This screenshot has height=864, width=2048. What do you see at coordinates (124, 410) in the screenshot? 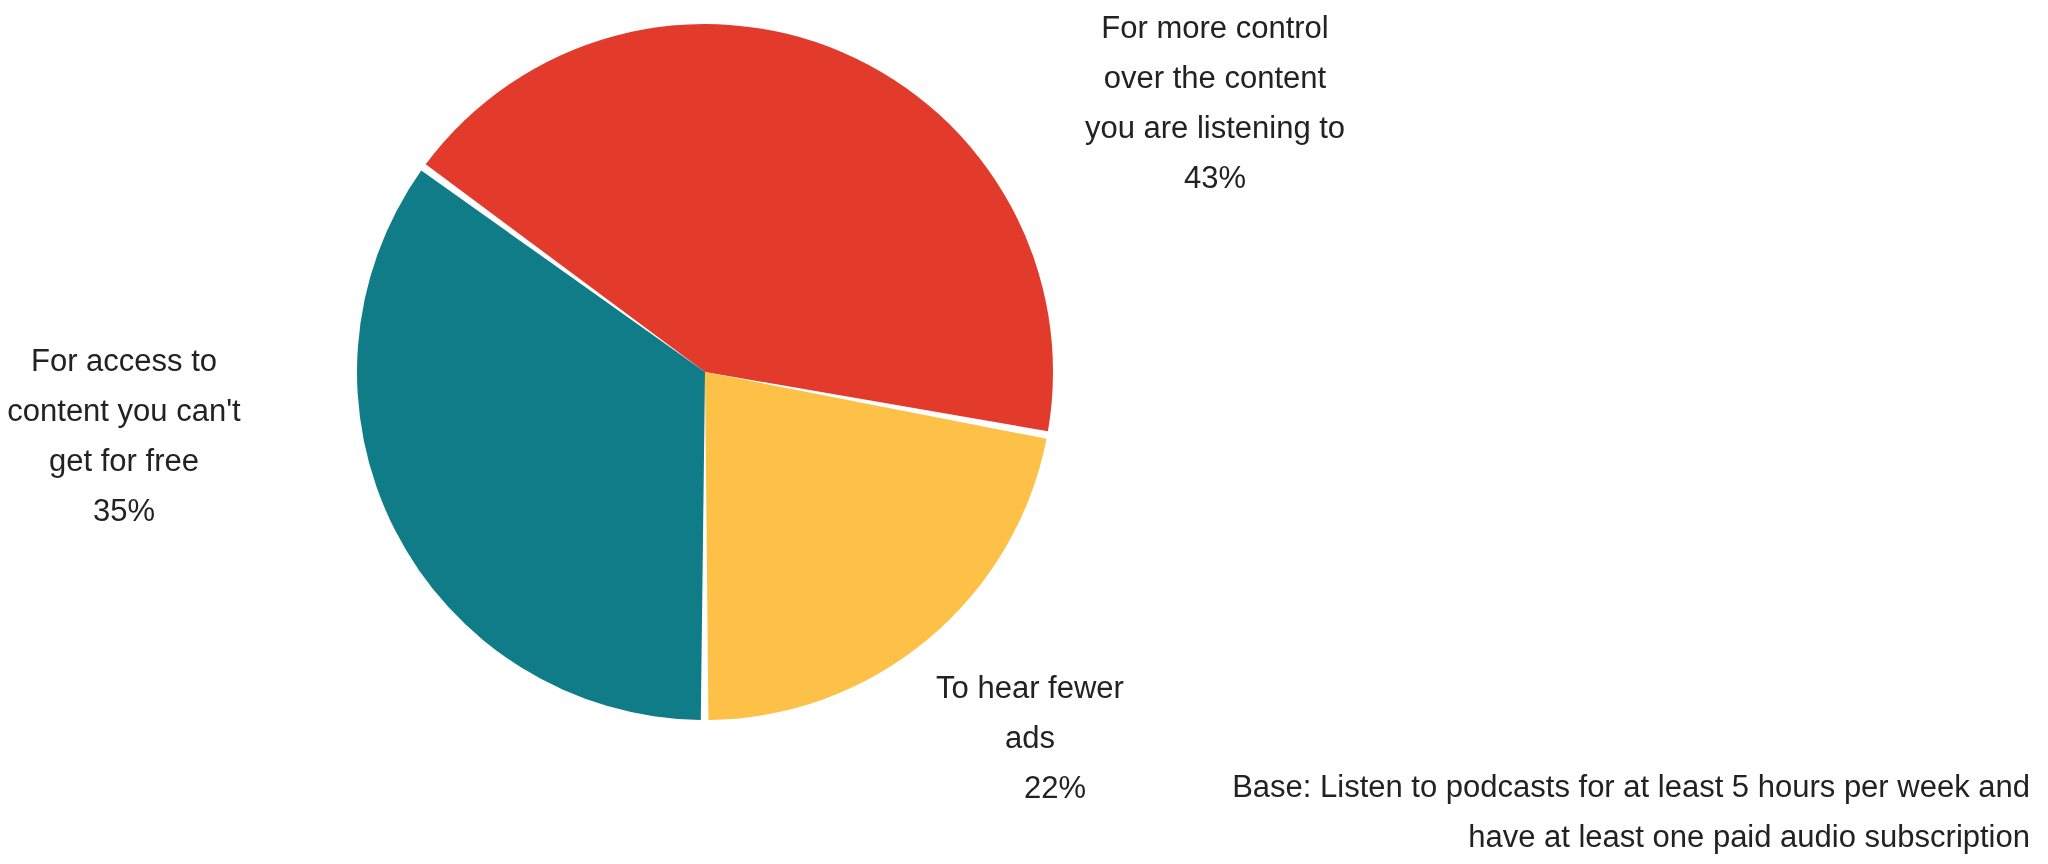
I see `slice-label: For access to content you can't get for free` at bounding box center [124, 410].